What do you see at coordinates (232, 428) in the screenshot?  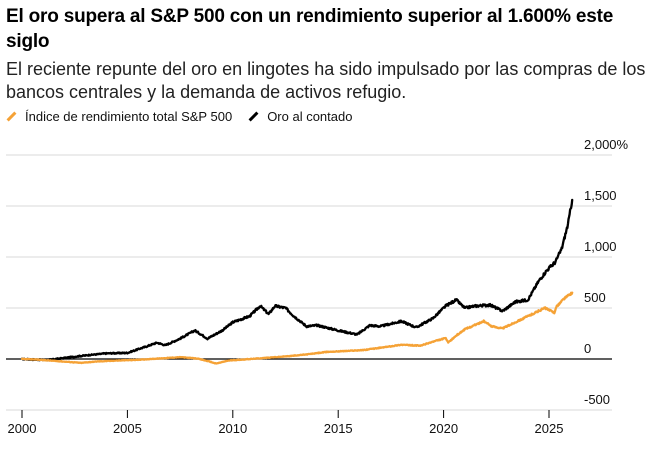 I see `x-tick-label: 2010` at bounding box center [232, 428].